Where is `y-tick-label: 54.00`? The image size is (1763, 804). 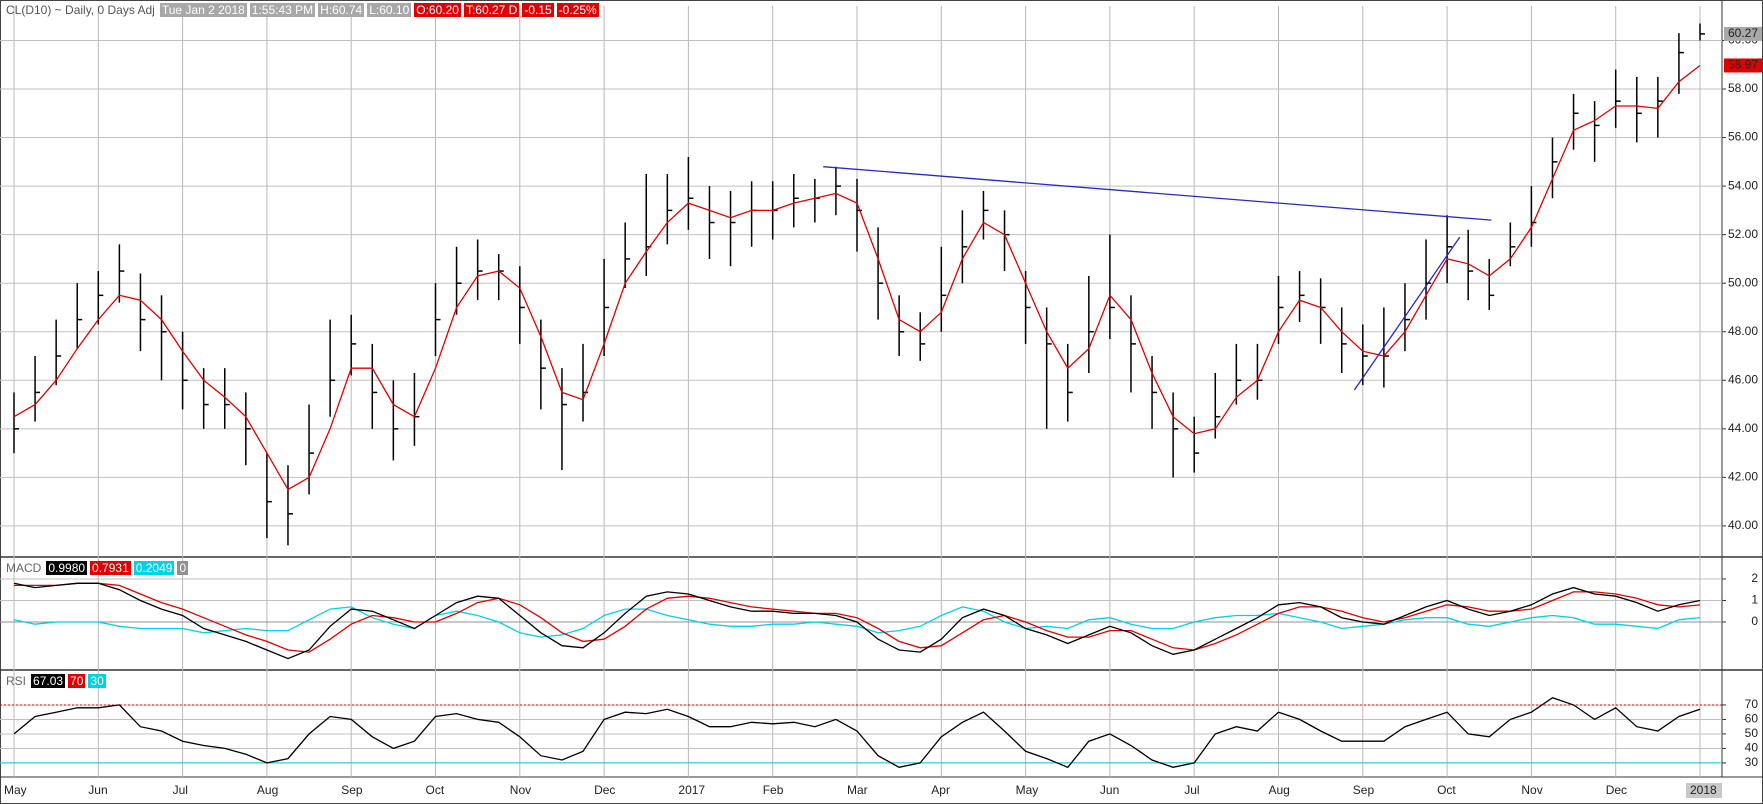
y-tick-label: 54.00 is located at coordinates (1743, 185).